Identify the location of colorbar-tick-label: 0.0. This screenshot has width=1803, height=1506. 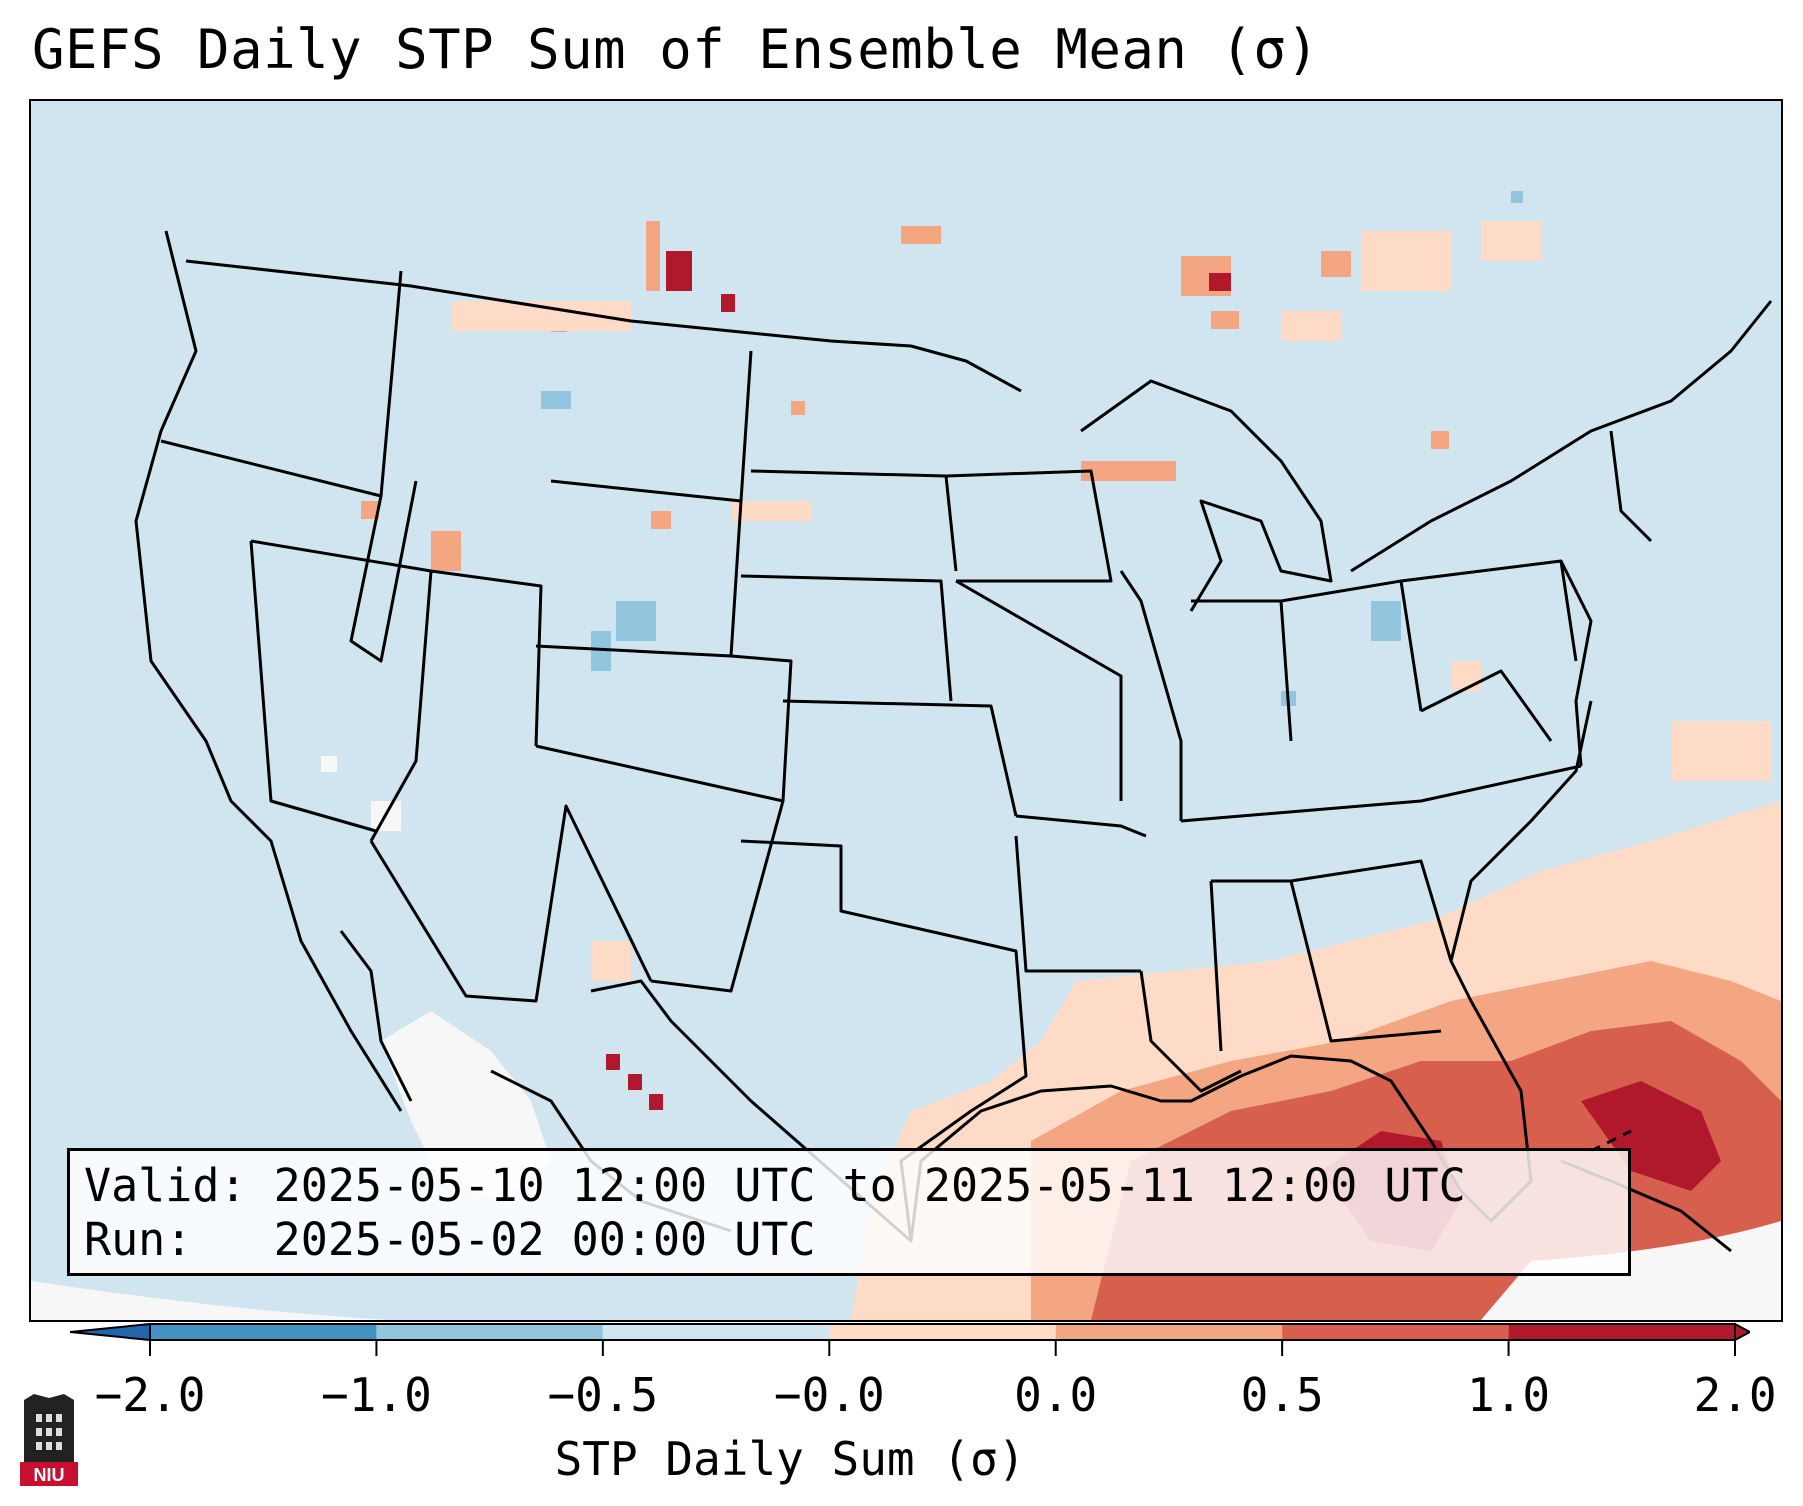
(1056, 1395).